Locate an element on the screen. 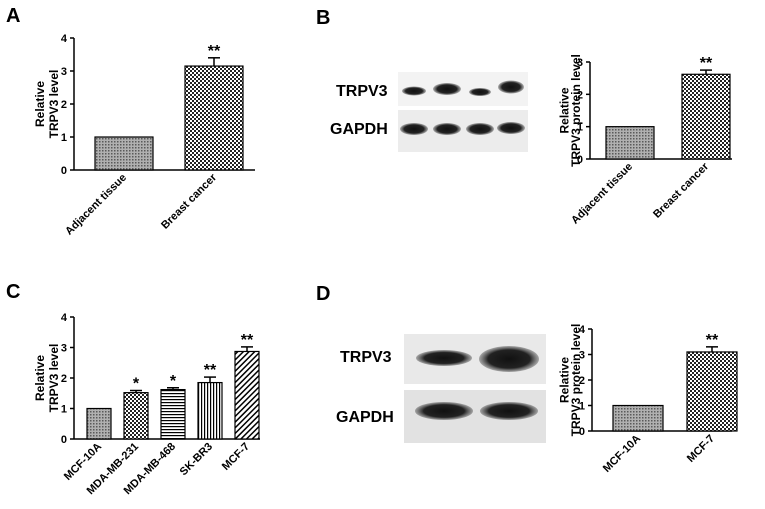 This screenshot has height=509, width=765. panel-label-a: A is located at coordinates (13, 16).